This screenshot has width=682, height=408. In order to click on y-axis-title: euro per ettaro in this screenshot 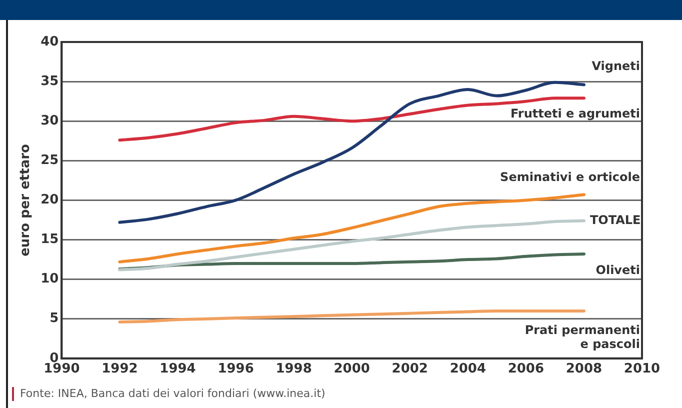, I will do `click(26, 200)`.